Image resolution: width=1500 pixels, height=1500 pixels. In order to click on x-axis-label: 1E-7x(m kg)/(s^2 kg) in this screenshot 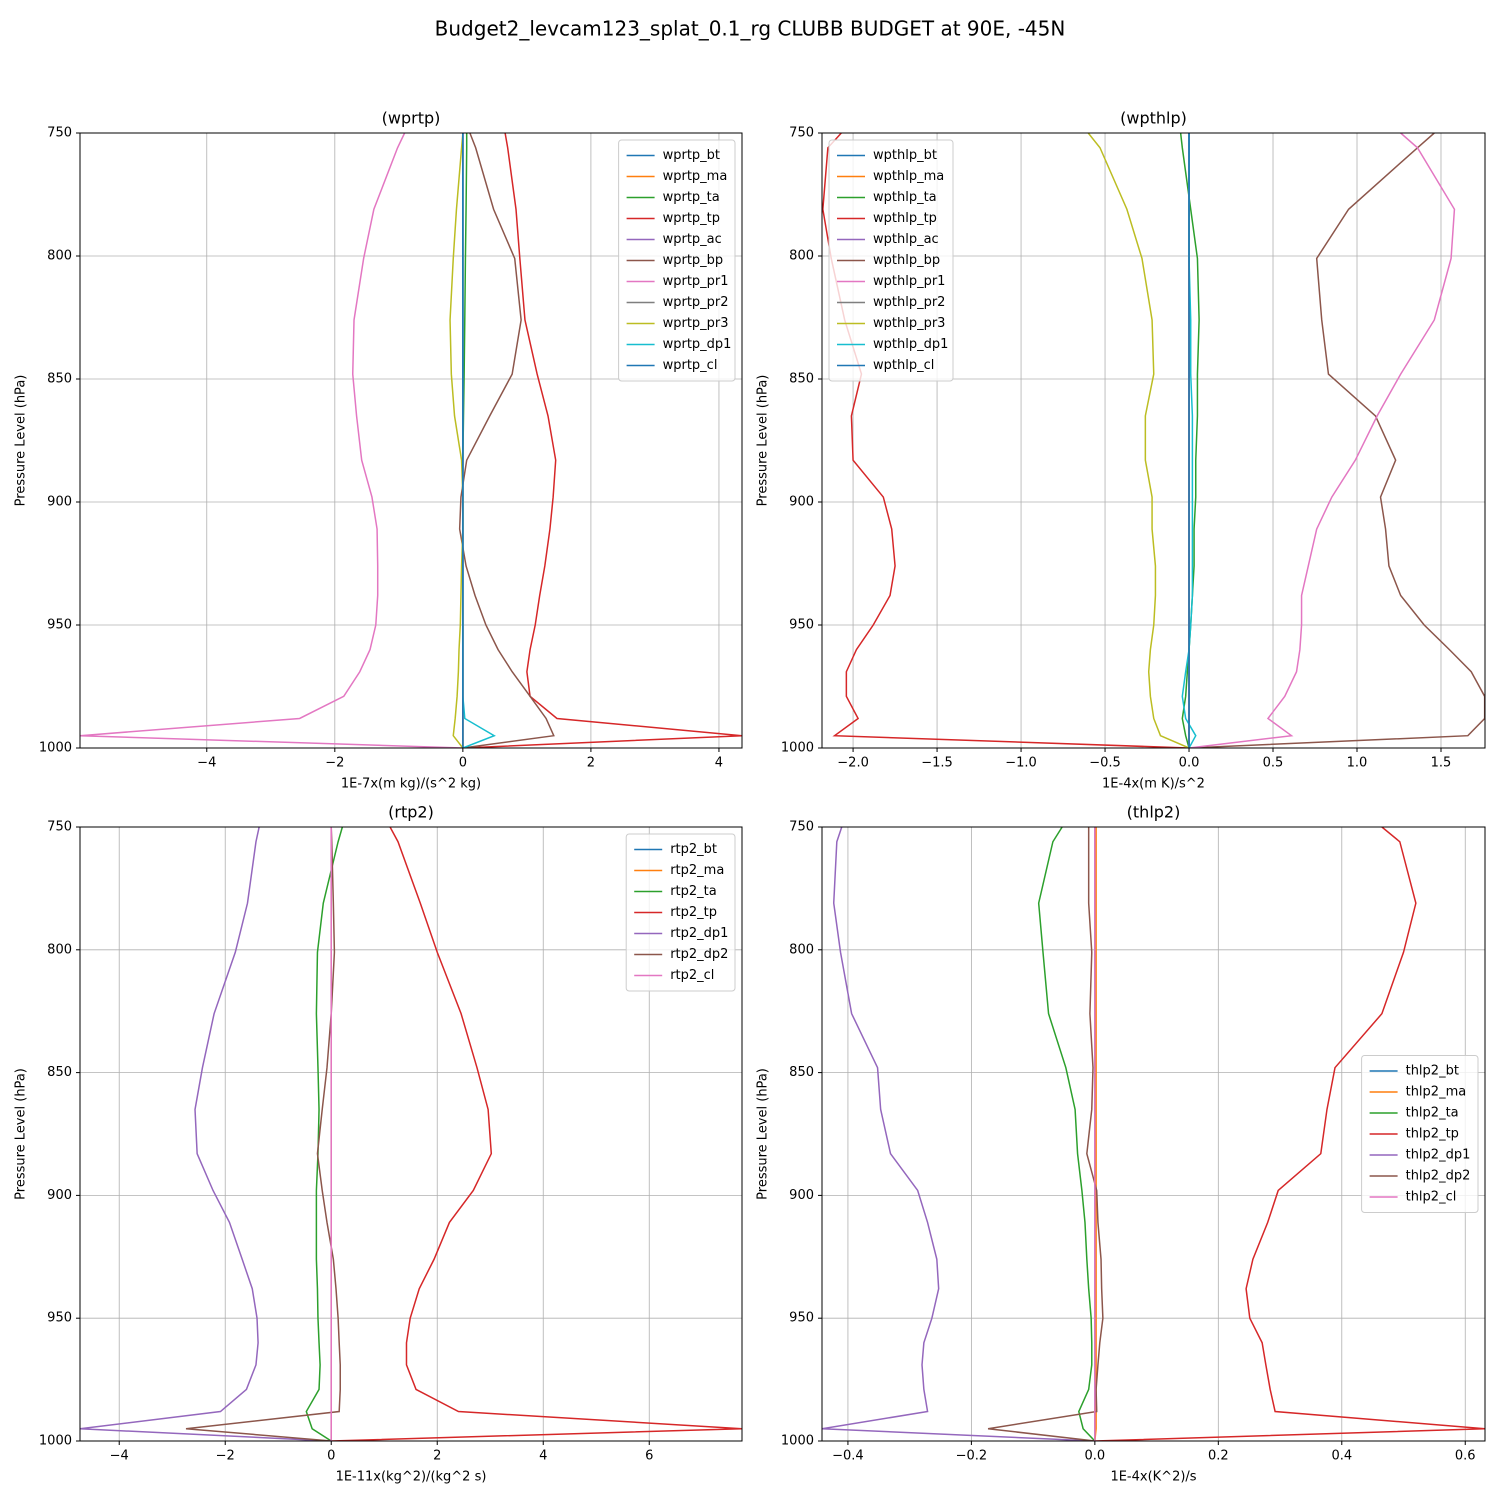, I will do `click(411, 784)`.